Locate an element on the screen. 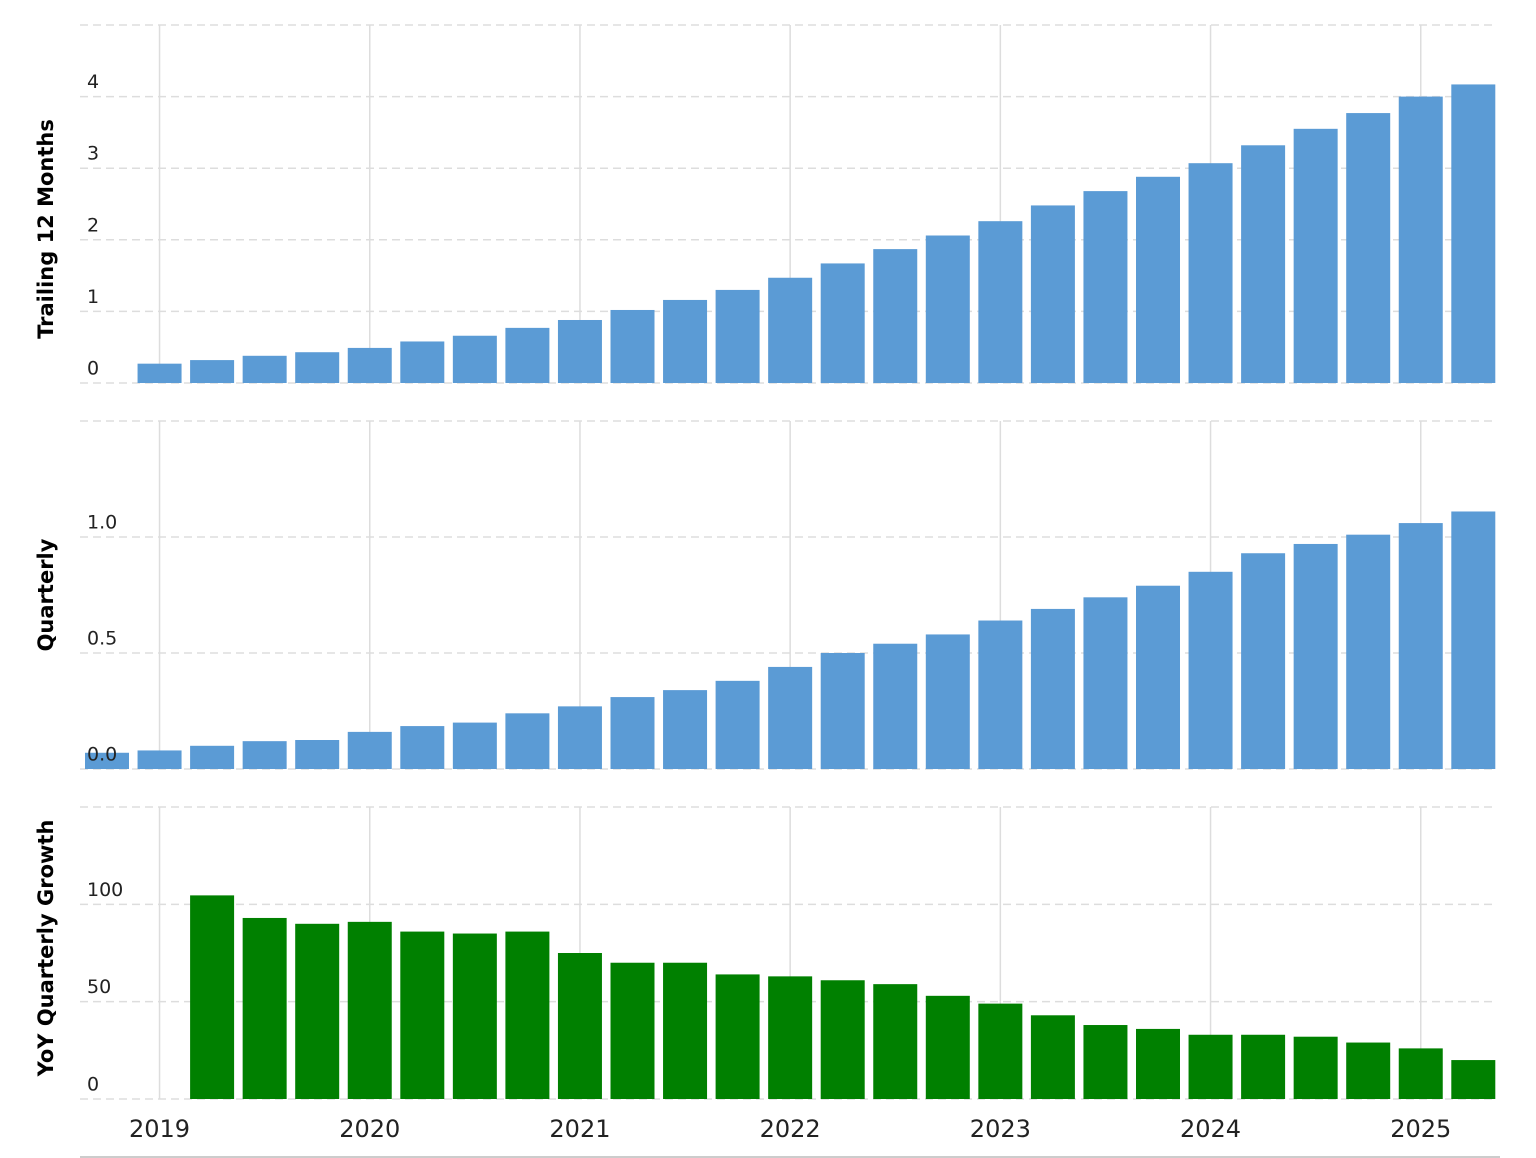 Image resolution: width=1536 pixels, height=1158 pixels. y-axis-title: Trailing 12 Months is located at coordinates (46, 229).